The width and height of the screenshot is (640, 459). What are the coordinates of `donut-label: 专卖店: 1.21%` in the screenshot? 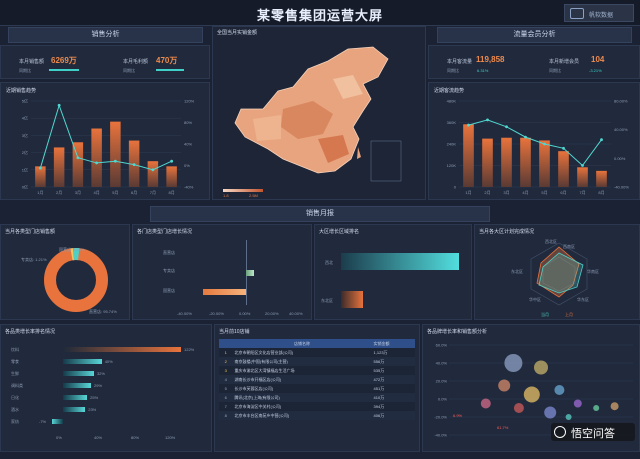 It's located at (34, 259).